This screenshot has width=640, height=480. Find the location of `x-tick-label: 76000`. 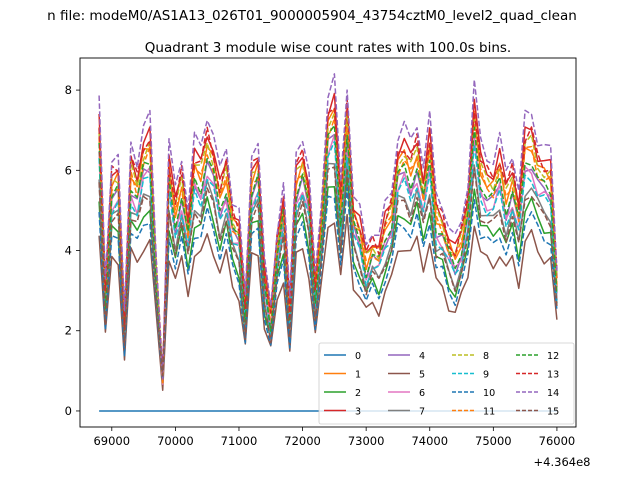

x-tick-label: 76000 is located at coordinates (557, 441).